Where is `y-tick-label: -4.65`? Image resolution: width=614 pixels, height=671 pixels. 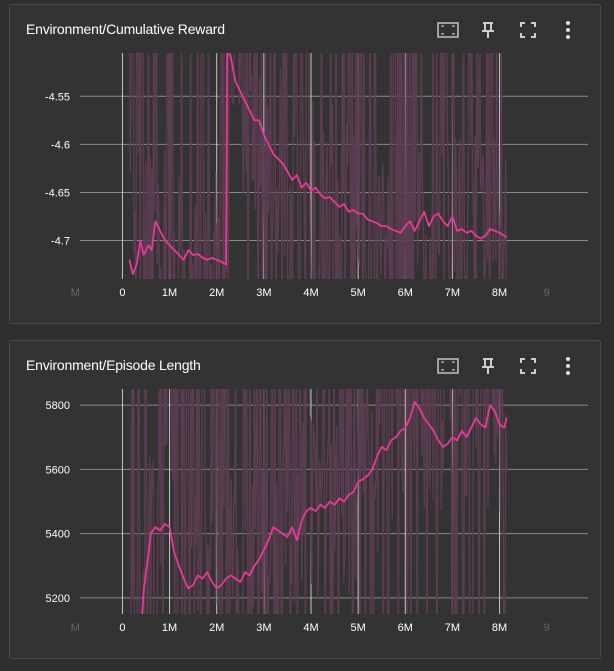 y-tick-label: -4.65 is located at coordinates (57, 193).